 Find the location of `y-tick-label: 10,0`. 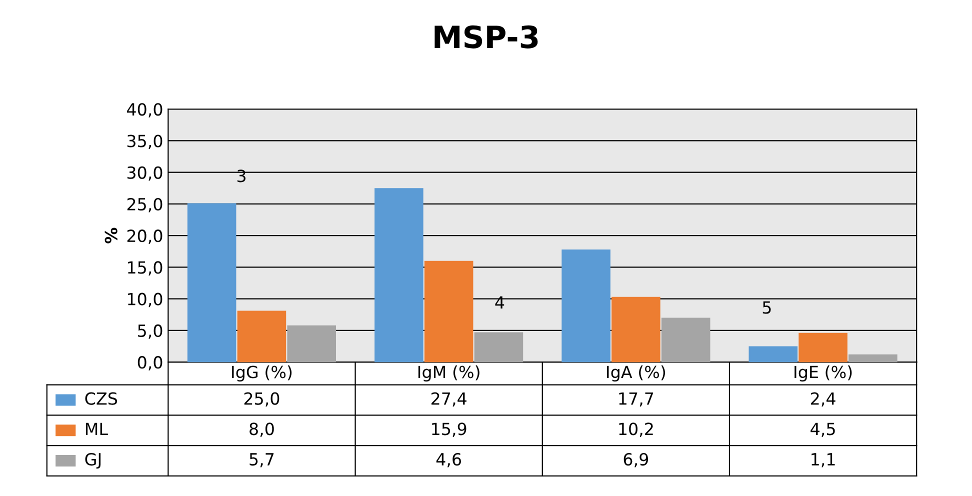

y-tick-label: 10,0 is located at coordinates (145, 300).